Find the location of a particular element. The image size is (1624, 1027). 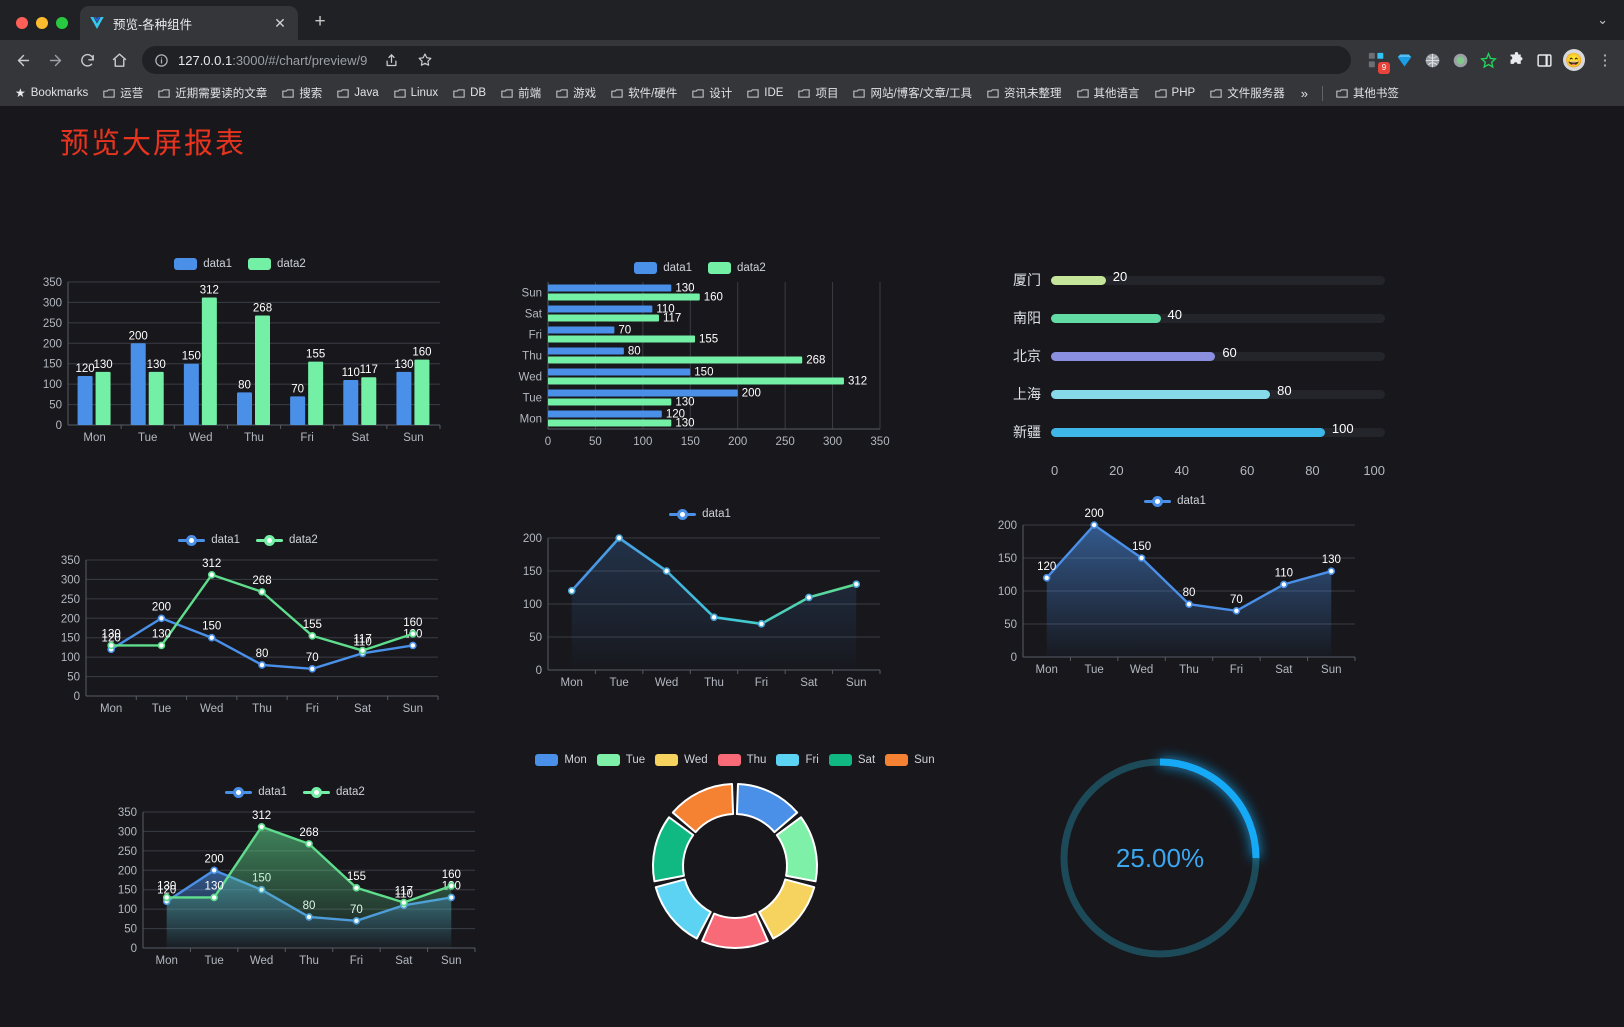

progress-bar-list: 厦门 20 南阳 40 北京 60 上海 80 新疆 100 is located at coordinates (1190, 356).